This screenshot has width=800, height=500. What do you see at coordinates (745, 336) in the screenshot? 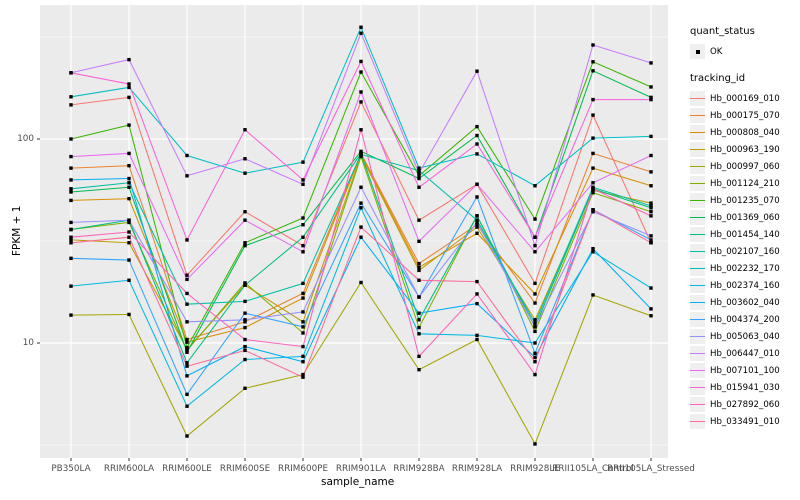
I see `legend-item-label: Hb_005063_040` at bounding box center [745, 336].